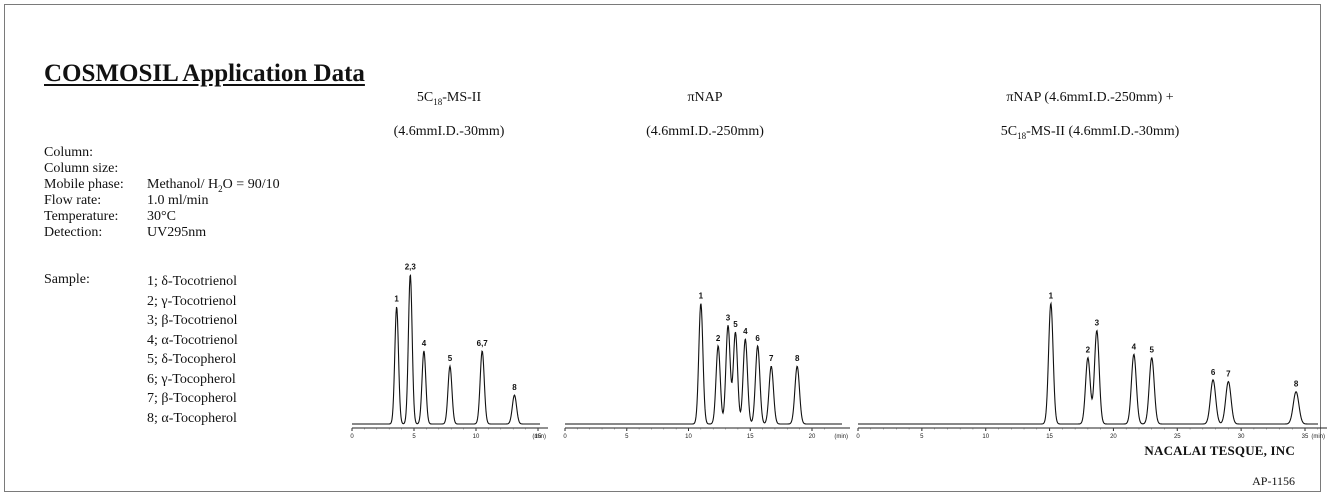 Image resolution: width=1327 pixels, height=496 pixels. What do you see at coordinates (213, 185) in the screenshot?
I see `condition-value: Methanol/ H2O = 90/10` at bounding box center [213, 185].